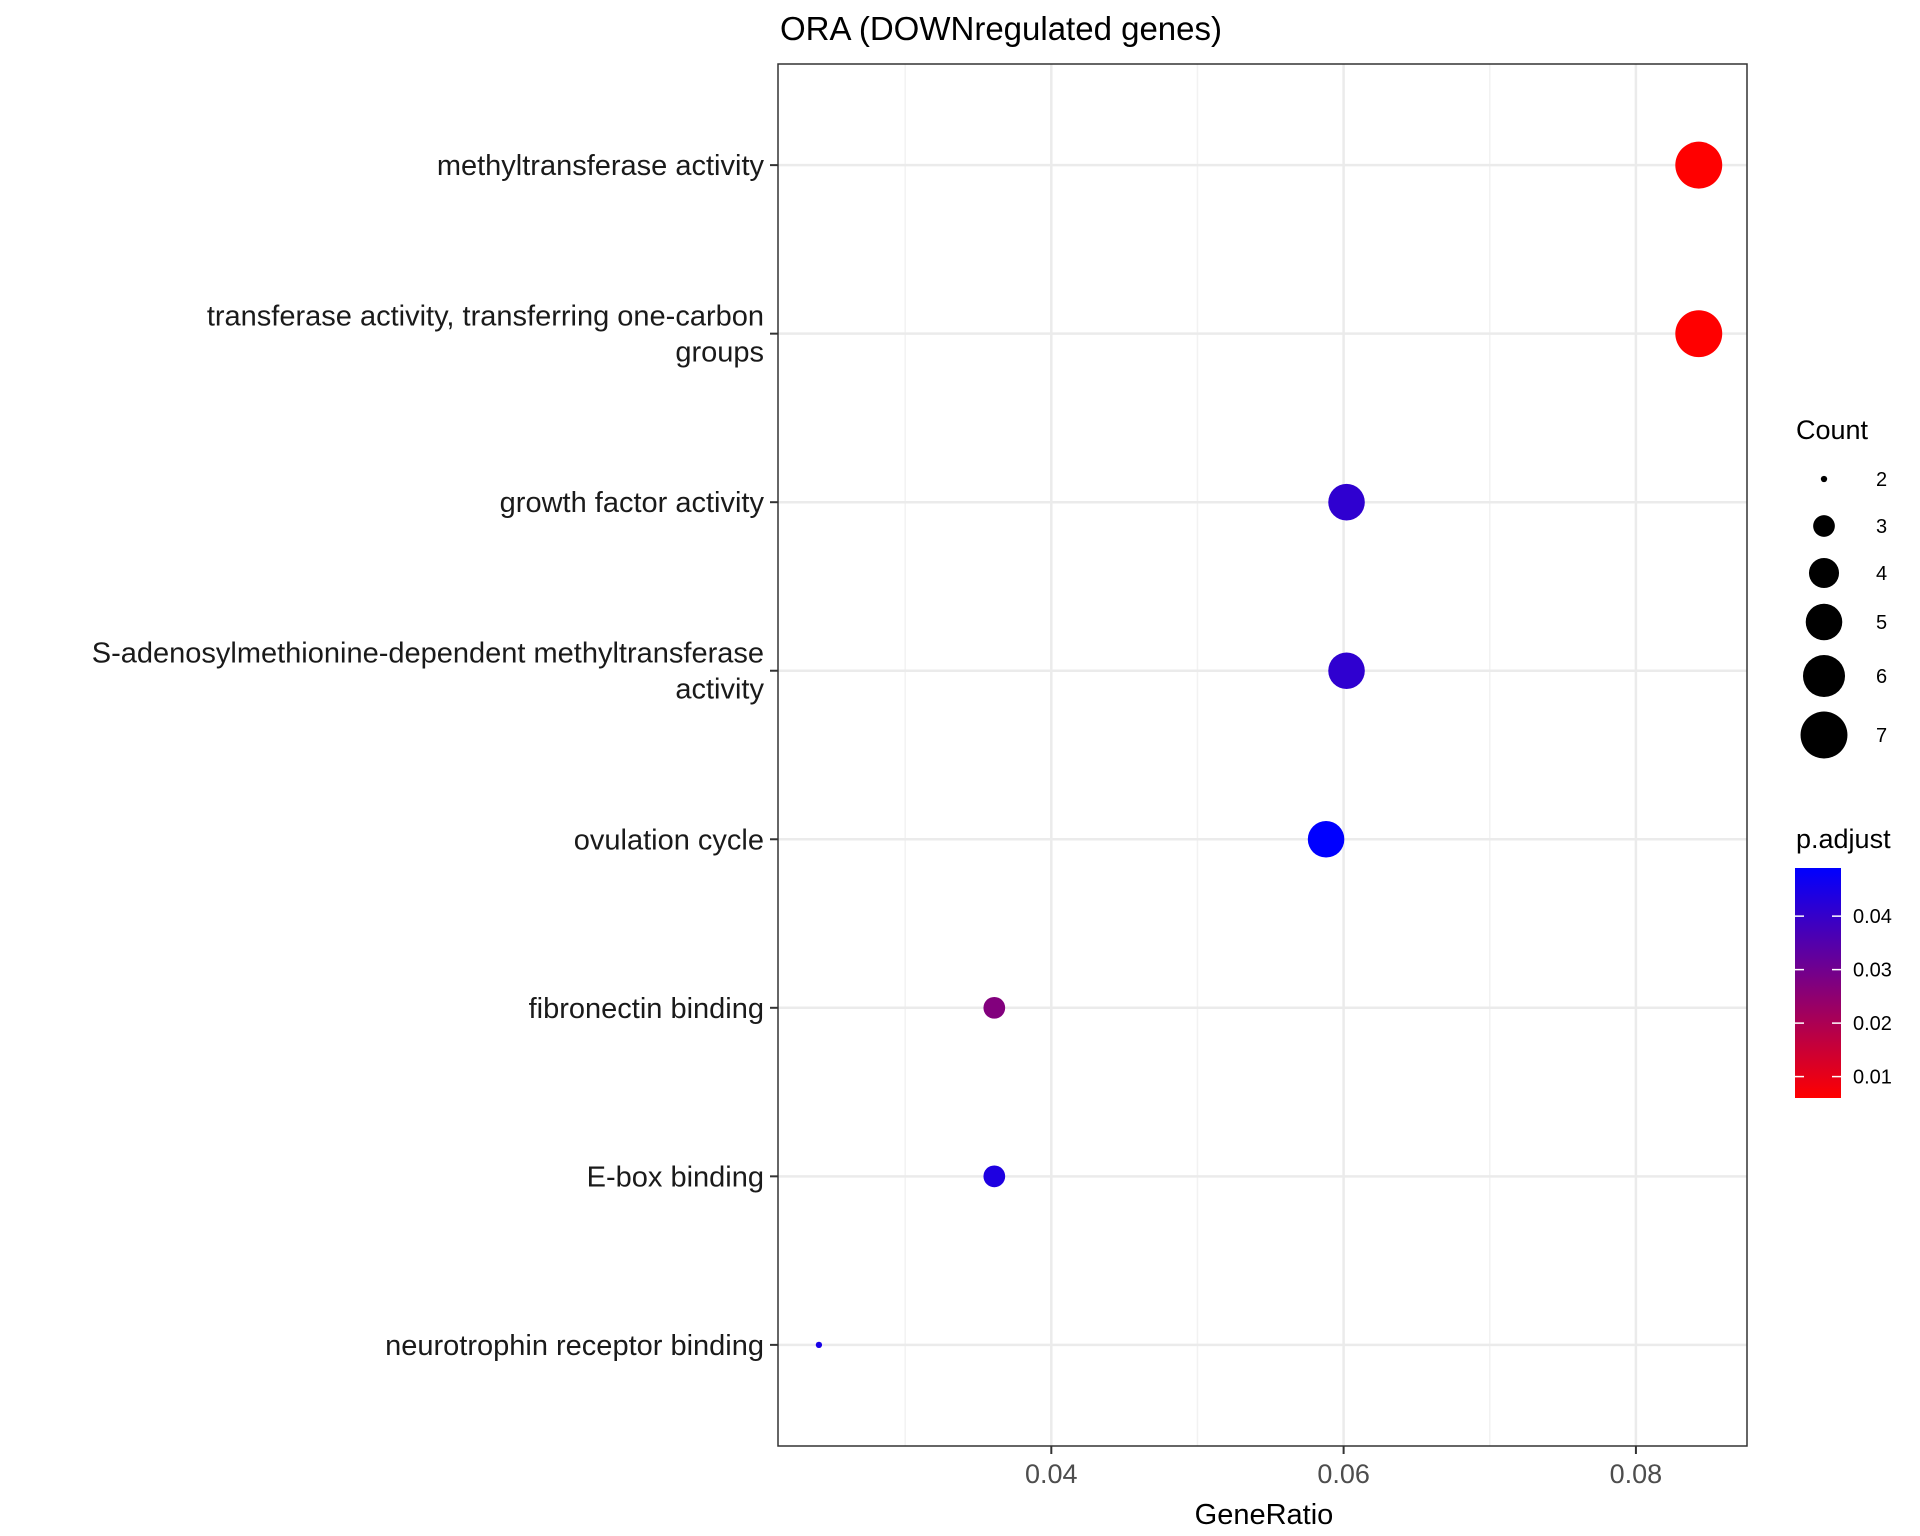 The width and height of the screenshot is (1920, 1536). I want to click on x-axis-labels: 0.04 0.06 0.08, so click(1343, 1474).